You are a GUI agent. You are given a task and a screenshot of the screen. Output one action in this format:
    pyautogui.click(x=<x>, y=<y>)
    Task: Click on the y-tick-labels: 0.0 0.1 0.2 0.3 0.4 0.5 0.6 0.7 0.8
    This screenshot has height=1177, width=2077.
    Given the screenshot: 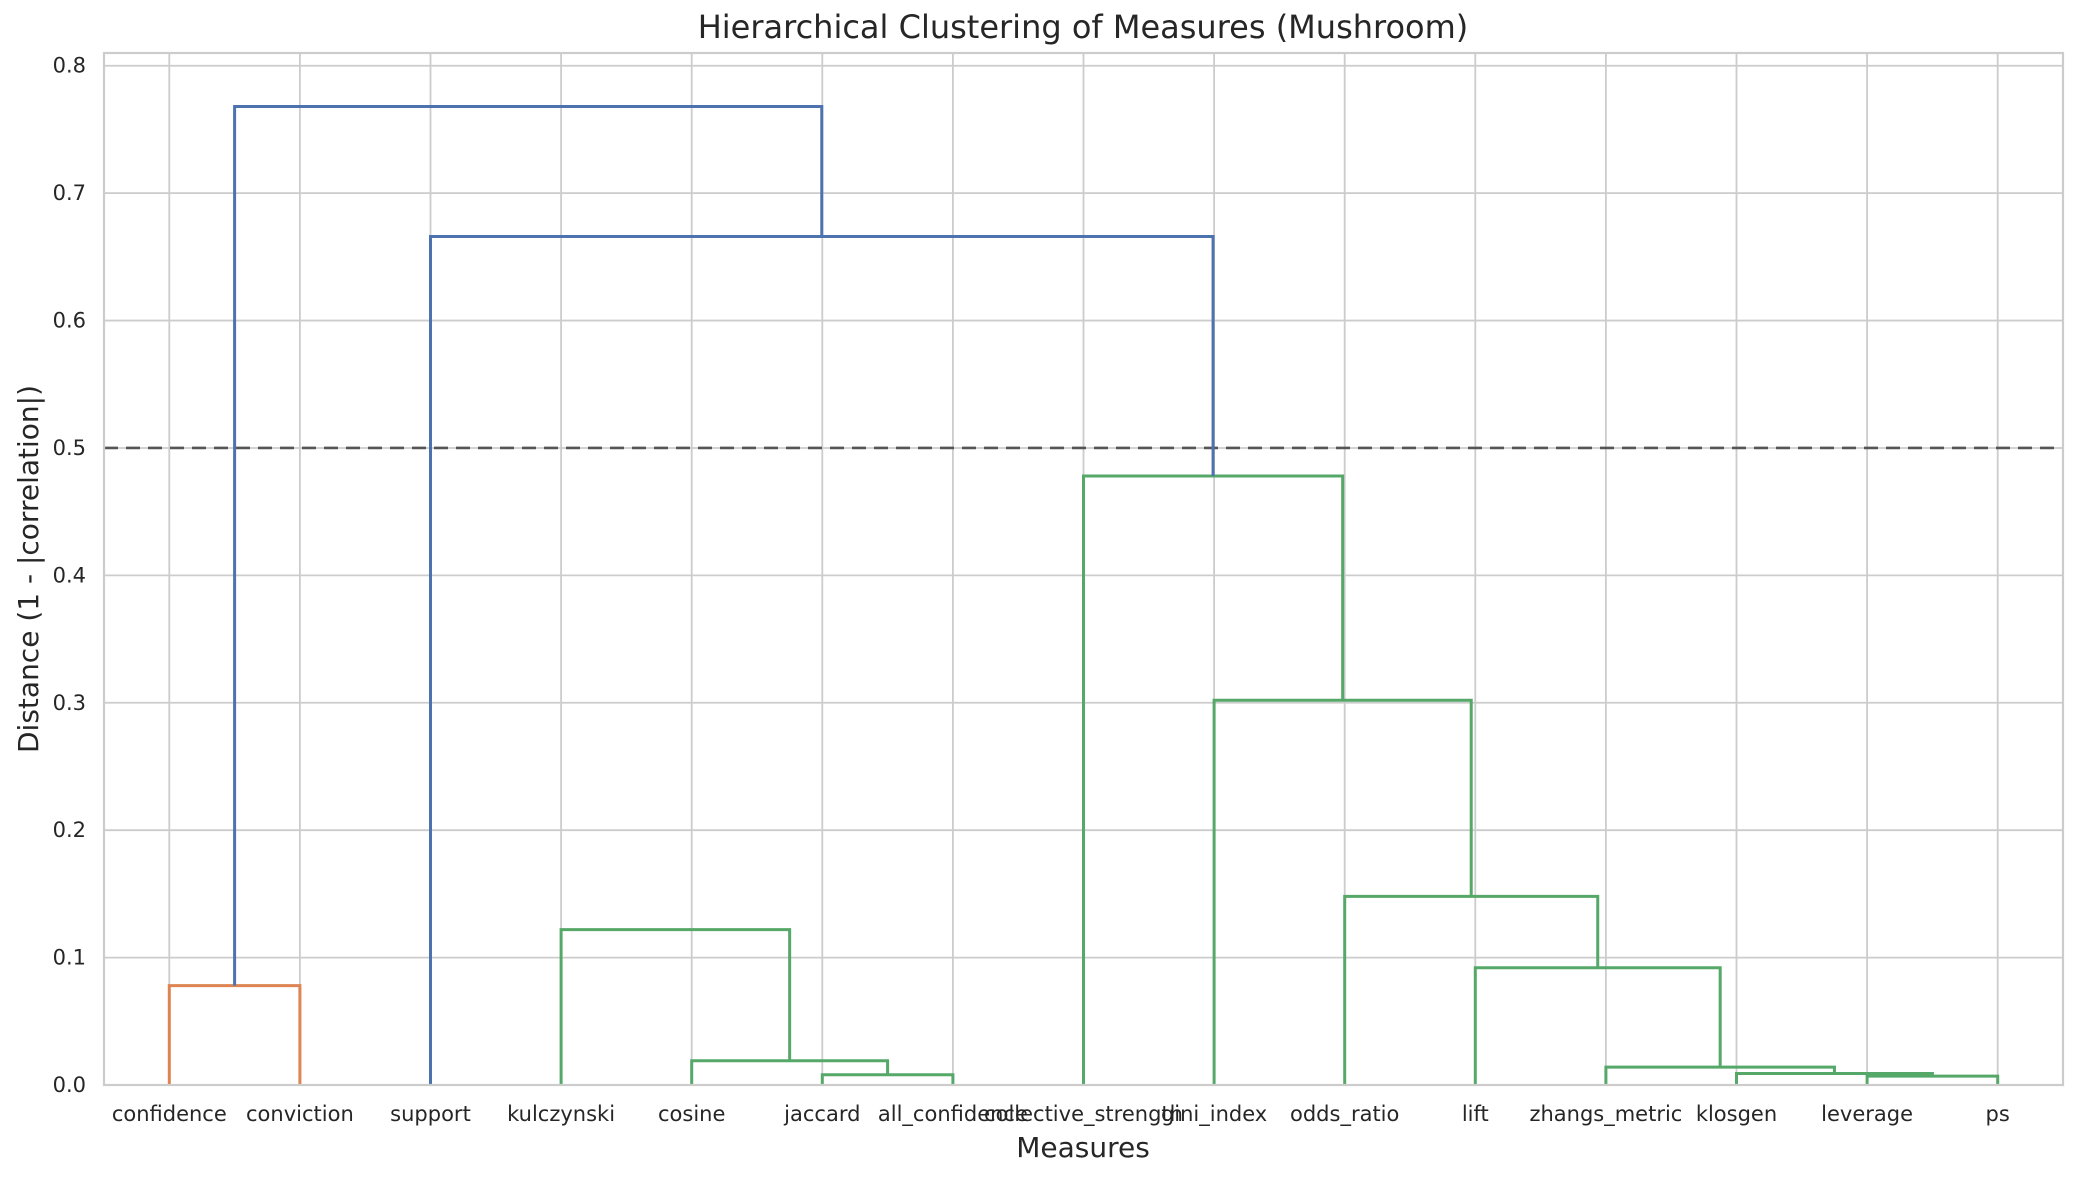 What is the action you would take?
    pyautogui.click(x=69, y=575)
    